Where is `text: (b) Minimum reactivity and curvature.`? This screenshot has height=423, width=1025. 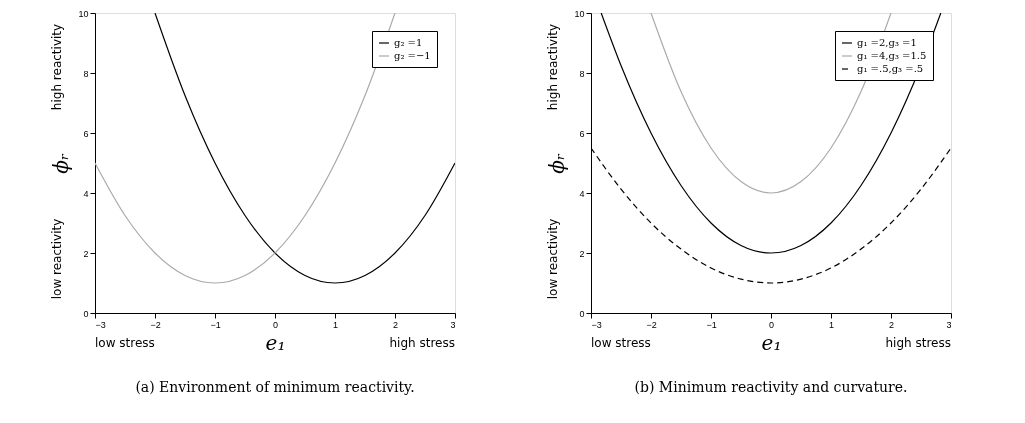
text: (b) Minimum reactivity and curvature. is located at coordinates (771, 387).